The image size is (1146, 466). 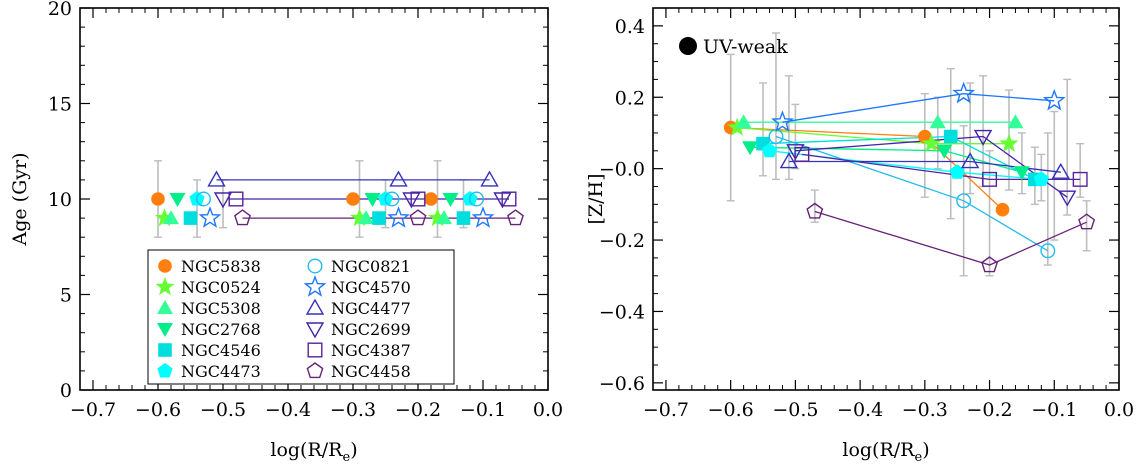 I want to click on legend-label: NGC4477, so click(x=371, y=308).